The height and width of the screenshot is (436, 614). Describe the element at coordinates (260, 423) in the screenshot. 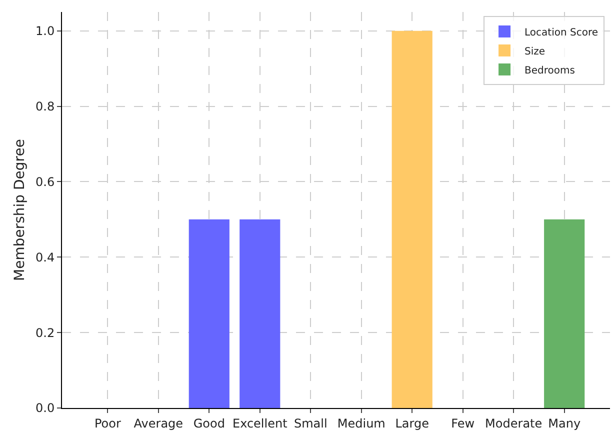

I see `x-tick-label: Excellent` at that location.